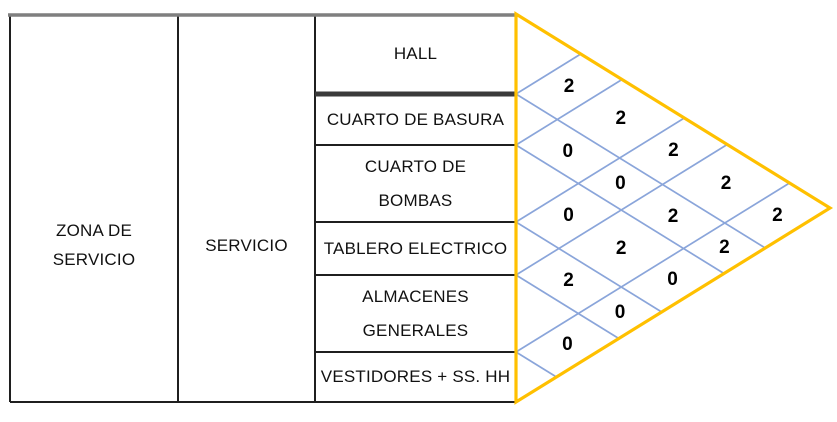 This screenshot has width=837, height=422. Describe the element at coordinates (415, 313) in the screenshot. I see `room-label: ALMACENES GENERALES` at that location.